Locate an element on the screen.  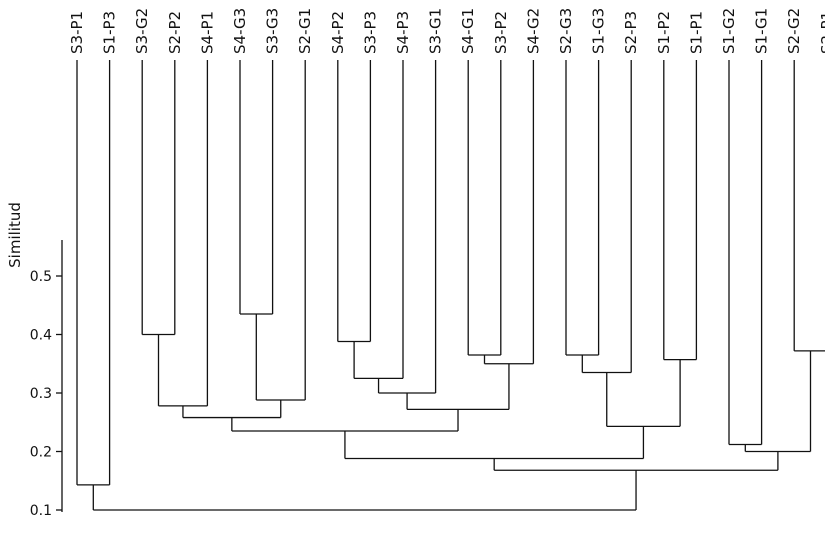
leaf-label: S2-P2 is located at coordinates (175, 32).